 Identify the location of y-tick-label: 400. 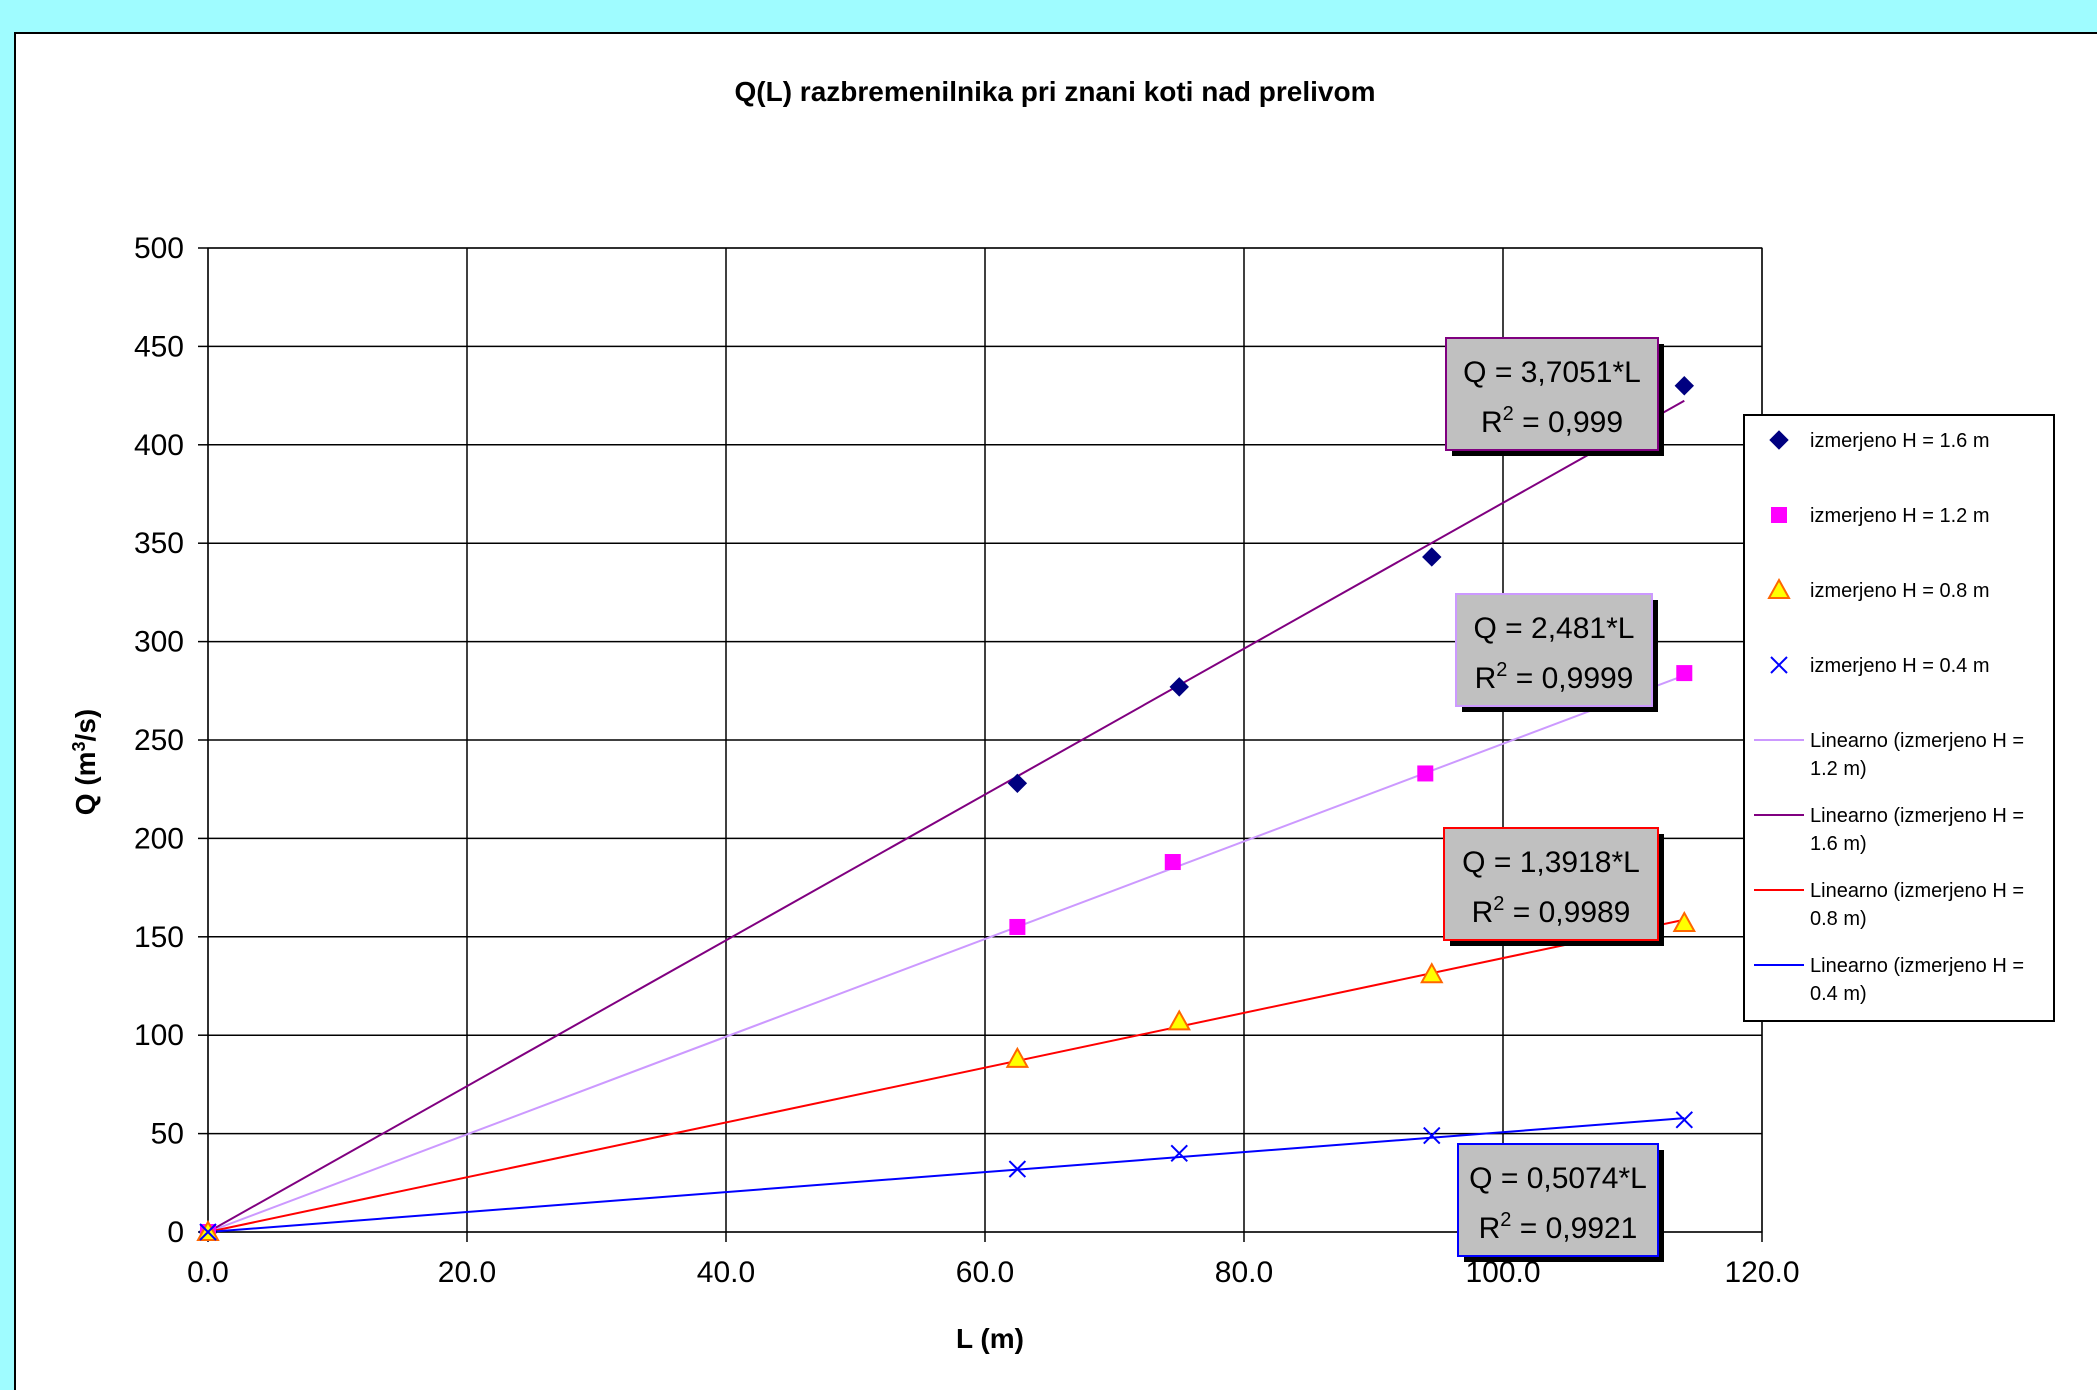
(159, 445).